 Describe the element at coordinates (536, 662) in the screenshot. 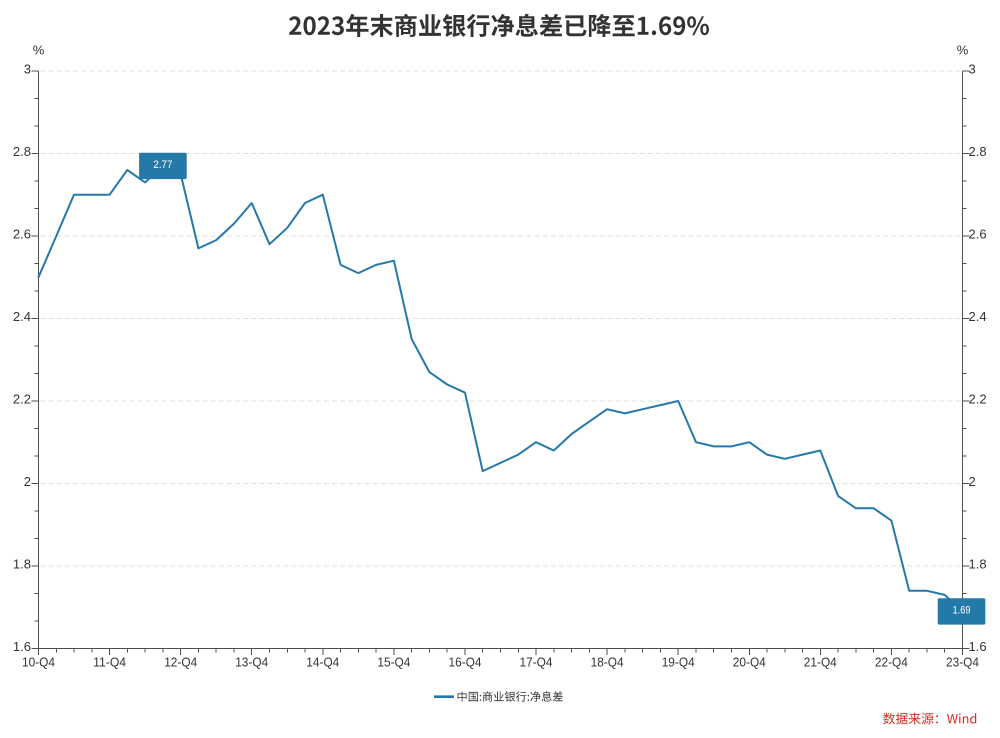

I see `svg-text: 17-Q4` at that location.